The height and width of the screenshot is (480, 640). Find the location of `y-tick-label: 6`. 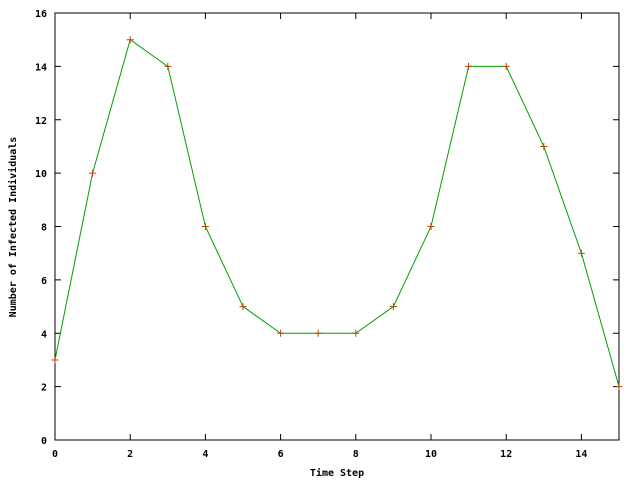

y-tick-label: 6 is located at coordinates (44, 281).